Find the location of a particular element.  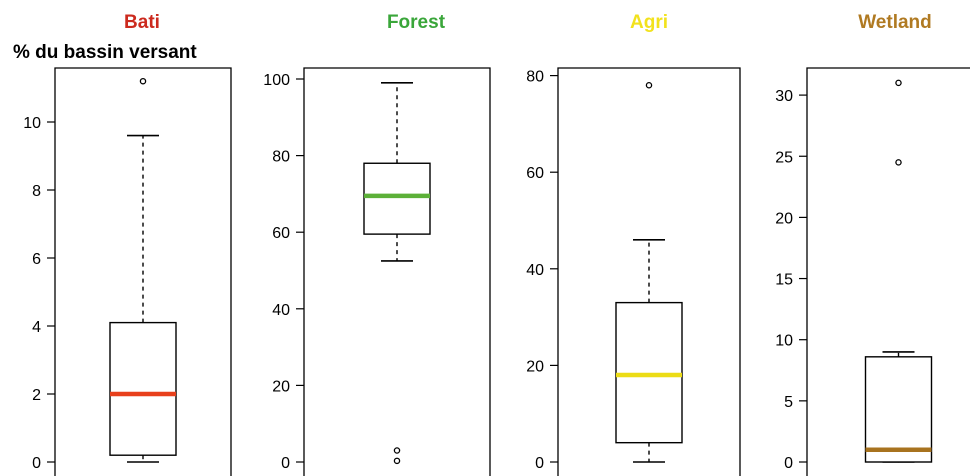

y-tick-label: 30 is located at coordinates (784, 96).